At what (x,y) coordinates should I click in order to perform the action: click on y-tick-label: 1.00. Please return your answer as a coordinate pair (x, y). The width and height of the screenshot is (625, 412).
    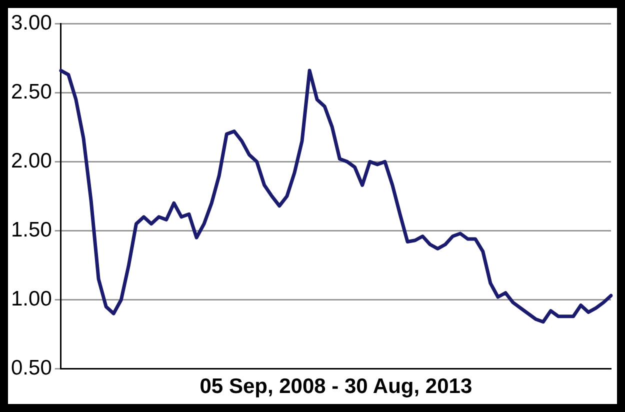
    Looking at the image, I should click on (31, 299).